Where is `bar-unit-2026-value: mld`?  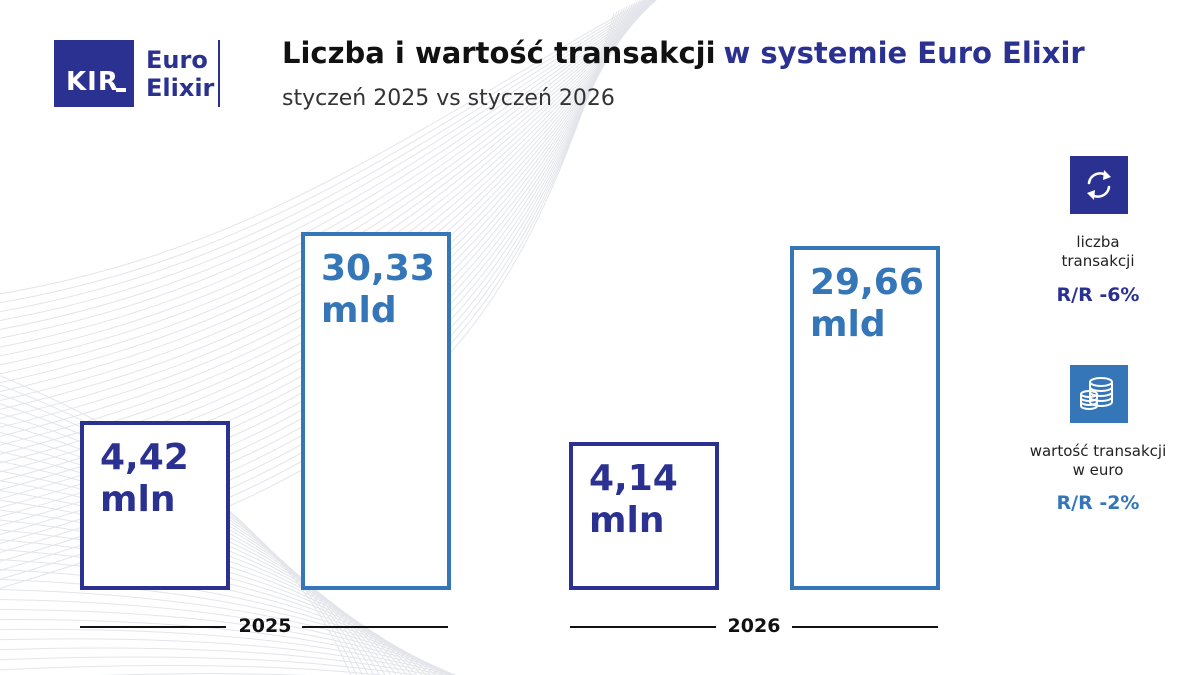 bar-unit-2026-value: mld is located at coordinates (848, 324).